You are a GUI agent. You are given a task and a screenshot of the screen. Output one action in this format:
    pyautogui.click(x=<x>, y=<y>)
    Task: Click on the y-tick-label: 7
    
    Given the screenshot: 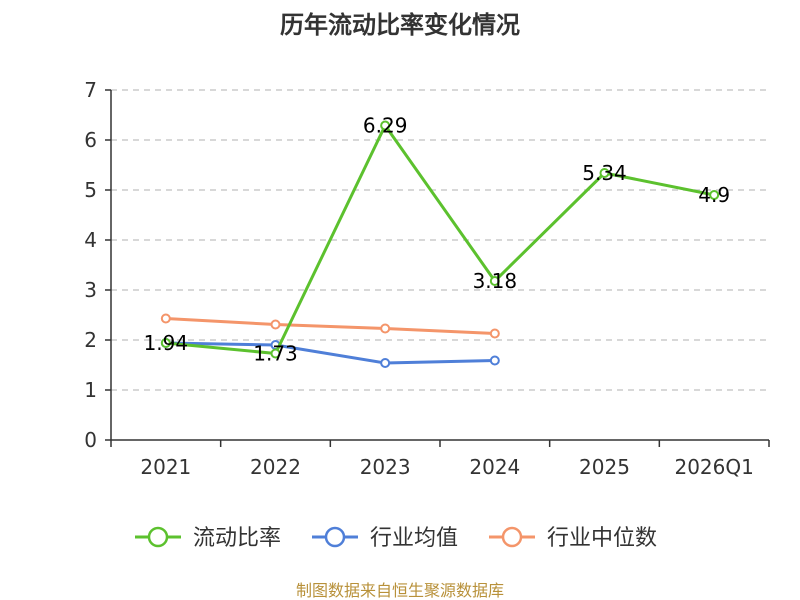 What is the action you would take?
    pyautogui.click(x=90, y=90)
    